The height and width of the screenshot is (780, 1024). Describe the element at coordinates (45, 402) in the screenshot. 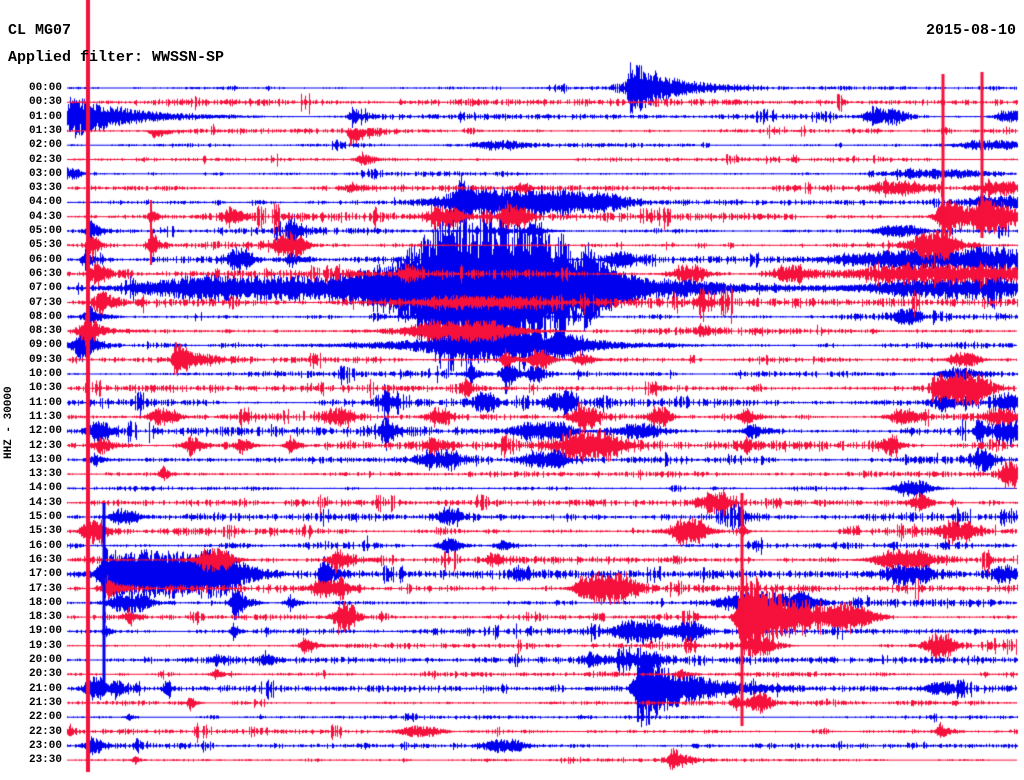

I see `time-label: 11:00` at that location.